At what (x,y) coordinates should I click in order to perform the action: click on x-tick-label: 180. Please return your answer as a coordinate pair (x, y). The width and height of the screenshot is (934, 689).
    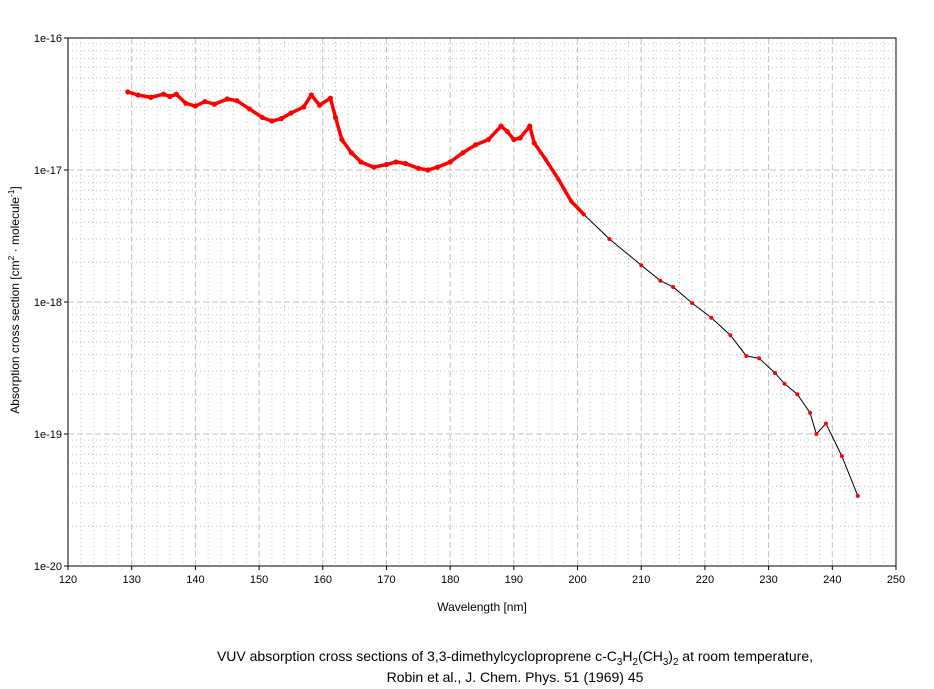
    Looking at the image, I should click on (450, 580).